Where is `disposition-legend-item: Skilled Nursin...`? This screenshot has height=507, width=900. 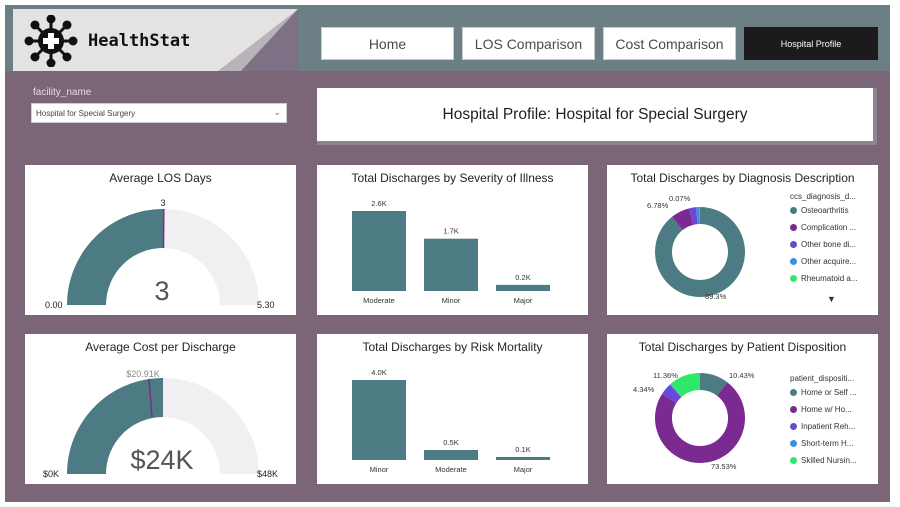
disposition-legend-item: Skilled Nursin... is located at coordinates (823, 460).